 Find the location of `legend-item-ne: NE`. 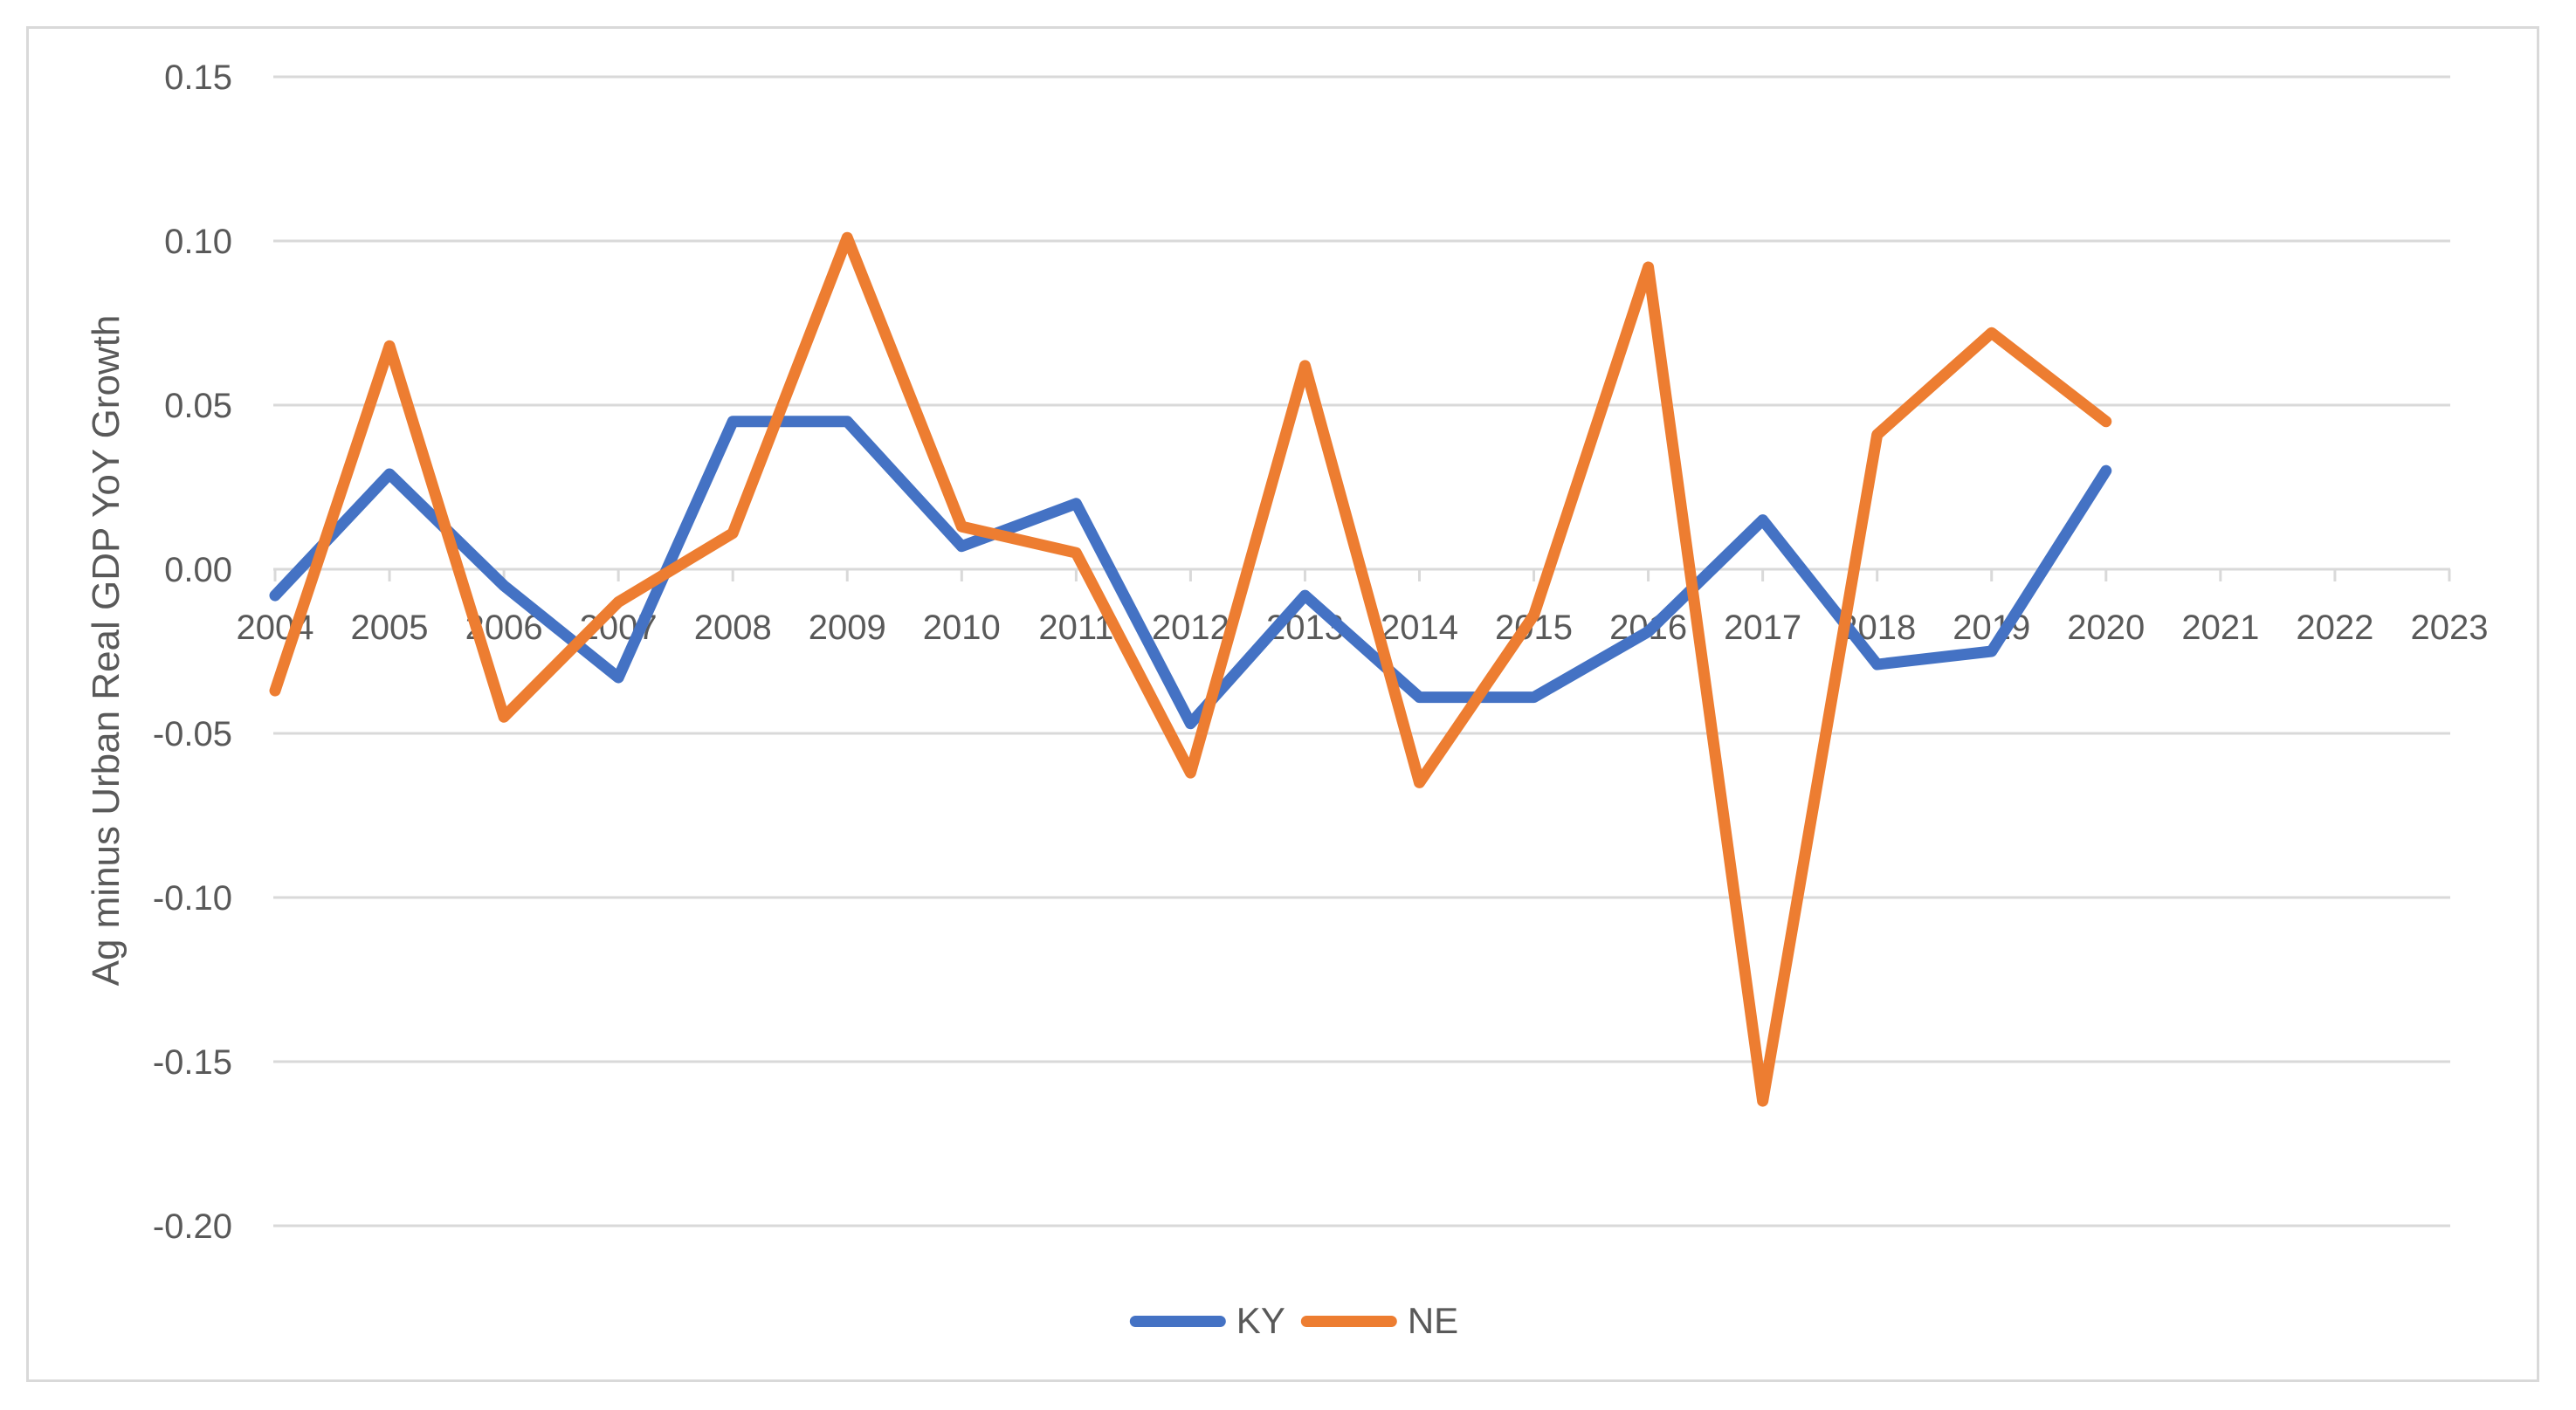

legend-item-ne: NE is located at coordinates (1379, 1321).